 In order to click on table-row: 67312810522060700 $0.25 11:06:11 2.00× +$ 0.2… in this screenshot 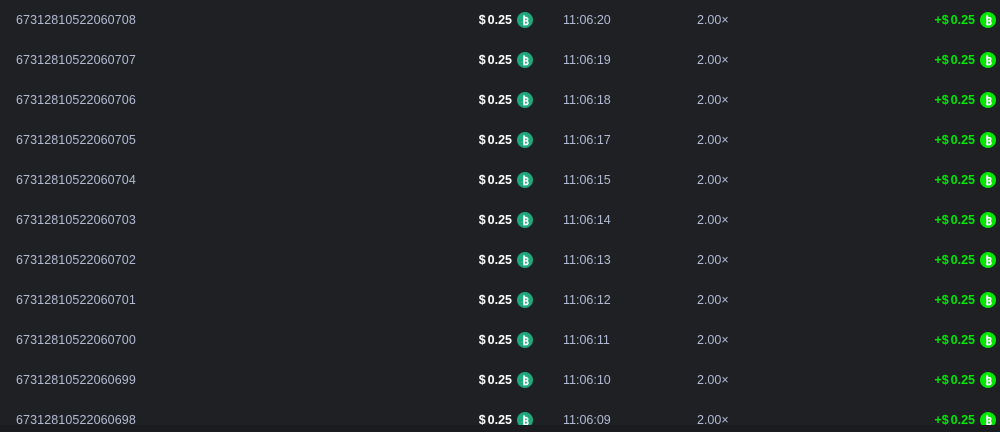, I will do `click(500, 340)`.